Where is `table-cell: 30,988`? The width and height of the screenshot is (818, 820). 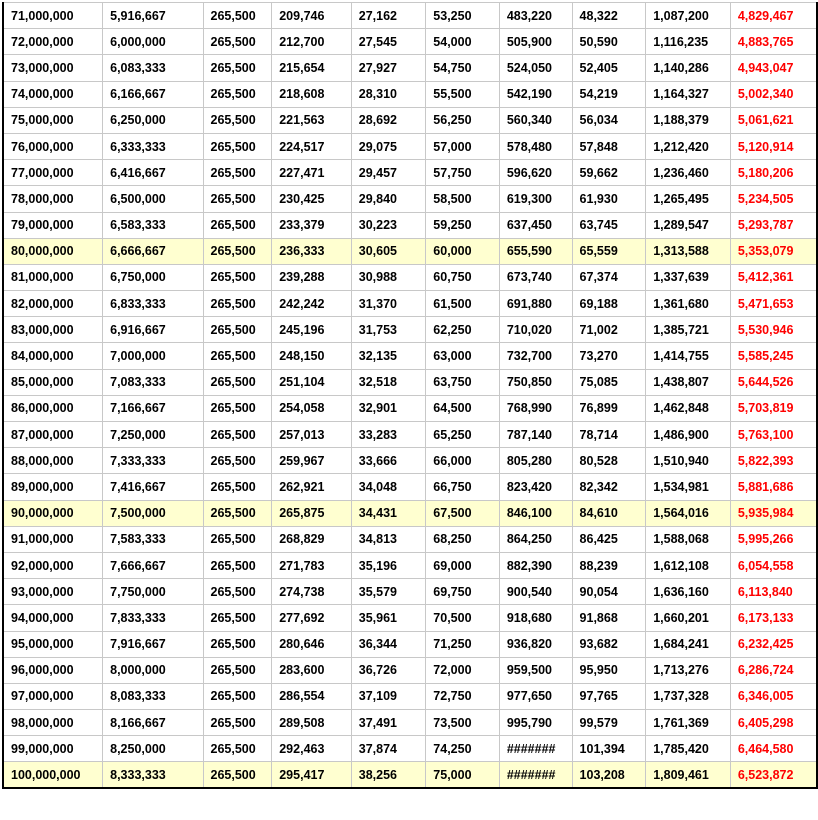
table-cell: 30,988 is located at coordinates (388, 277).